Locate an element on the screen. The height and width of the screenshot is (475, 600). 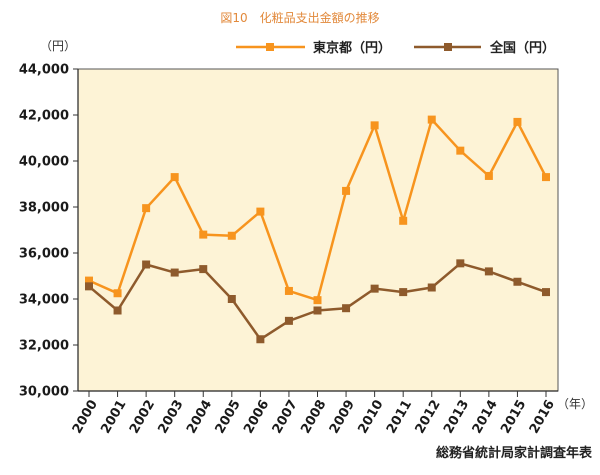
y-tick-label: 42,000 is located at coordinates (44, 116).